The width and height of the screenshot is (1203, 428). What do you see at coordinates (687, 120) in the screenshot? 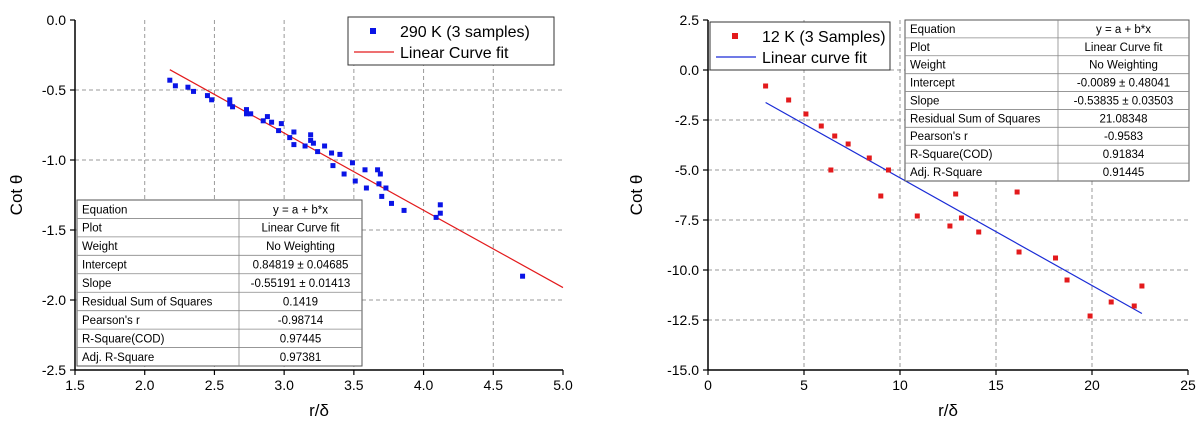
I see `y-tick-label: -2.5` at bounding box center [687, 120].